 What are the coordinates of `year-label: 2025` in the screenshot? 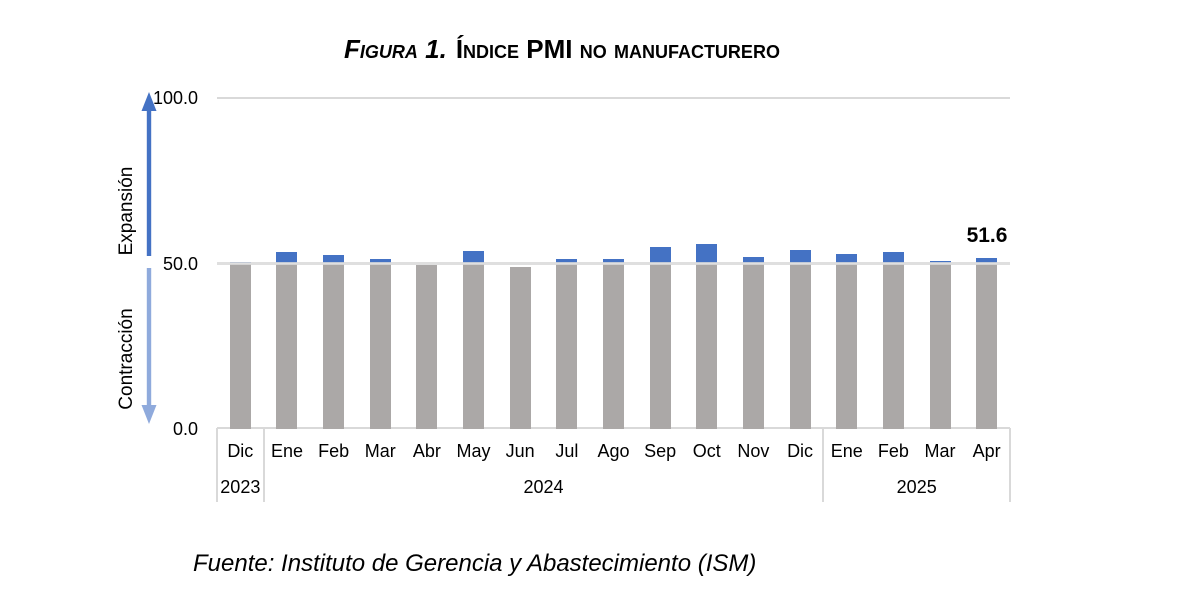 It's located at (916, 487).